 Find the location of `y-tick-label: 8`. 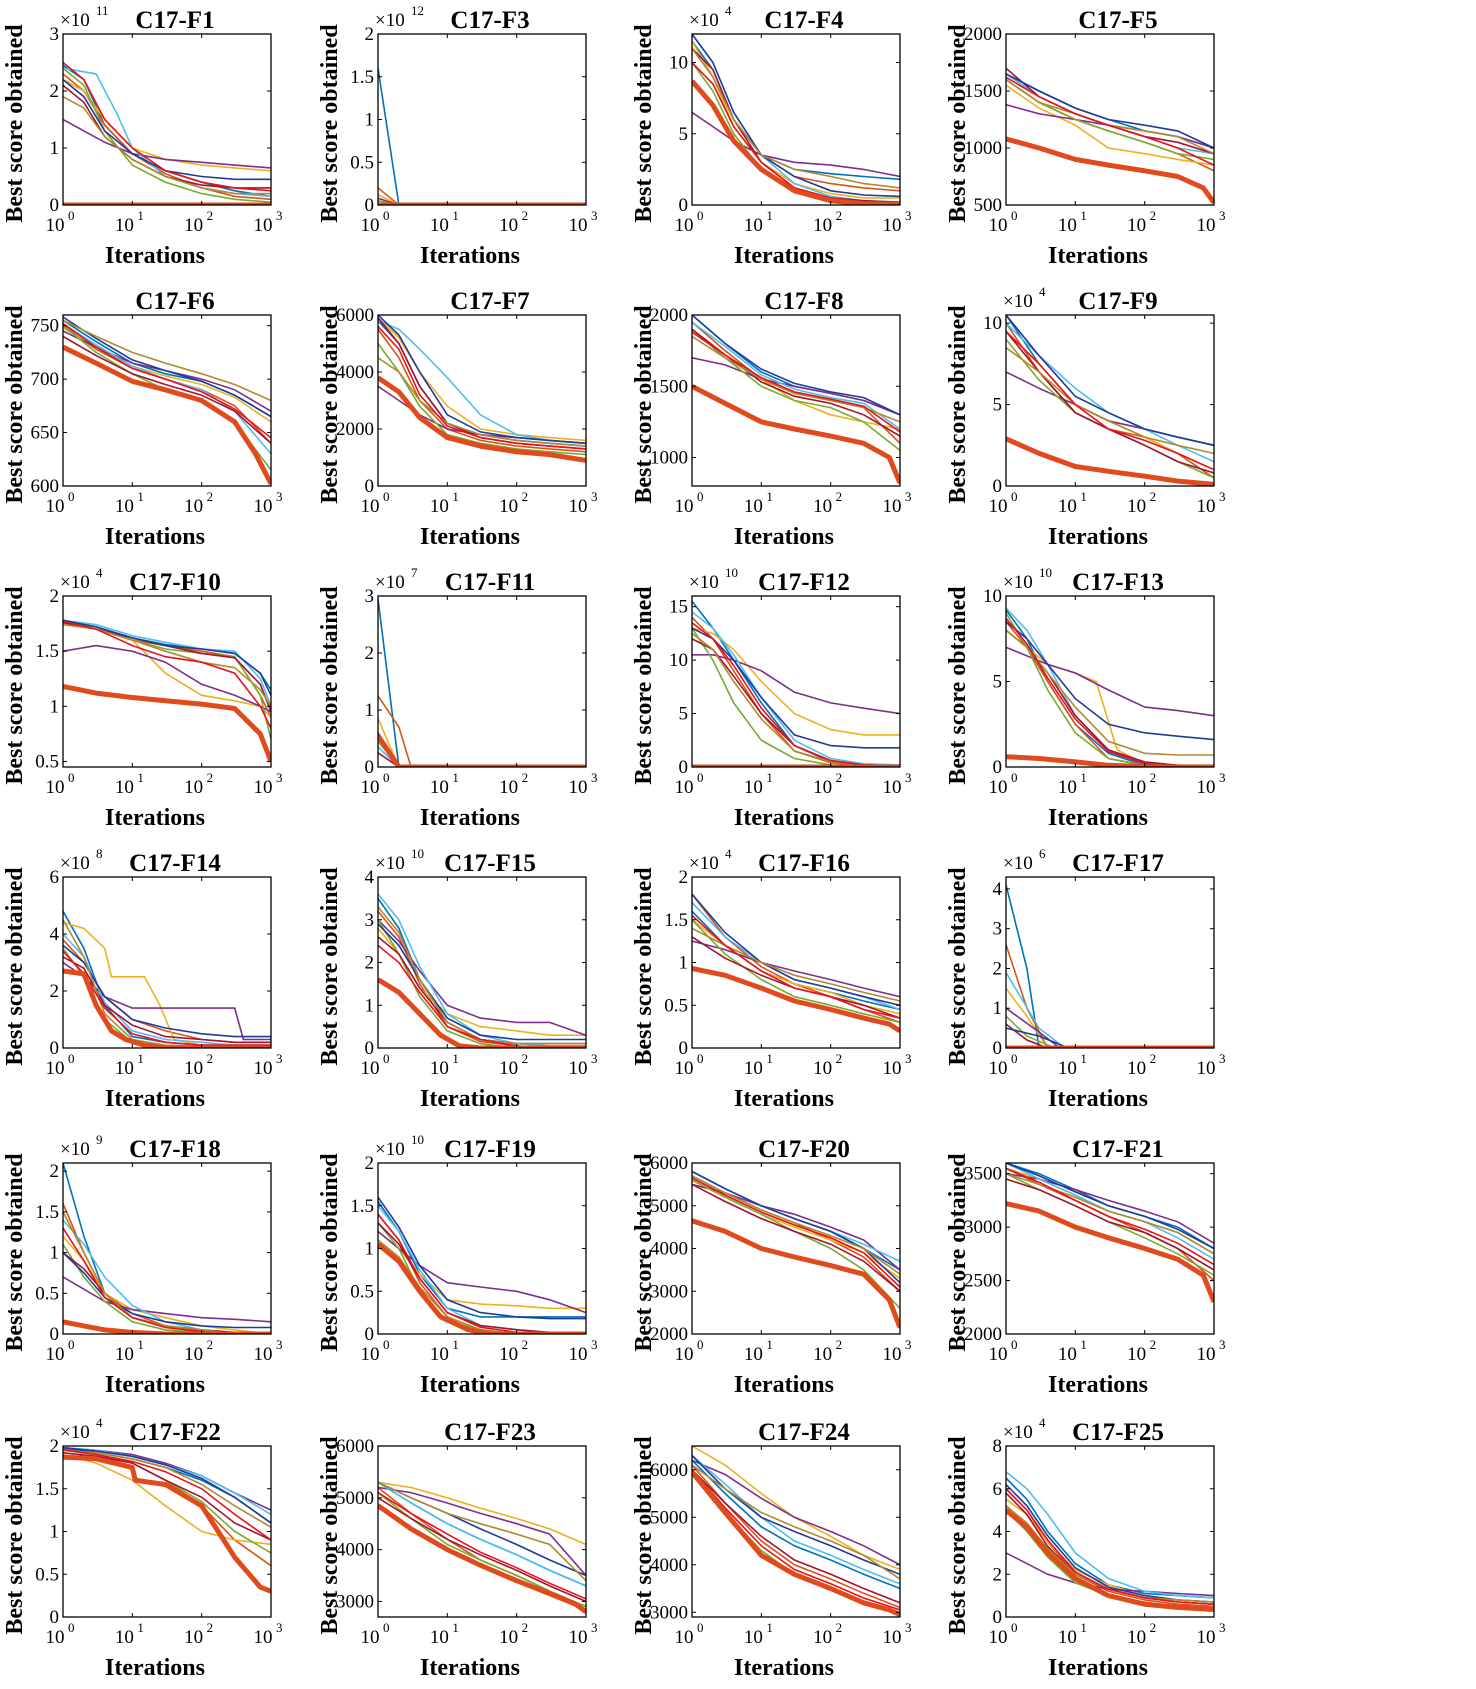

y-tick-label: 8 is located at coordinates (998, 1446).